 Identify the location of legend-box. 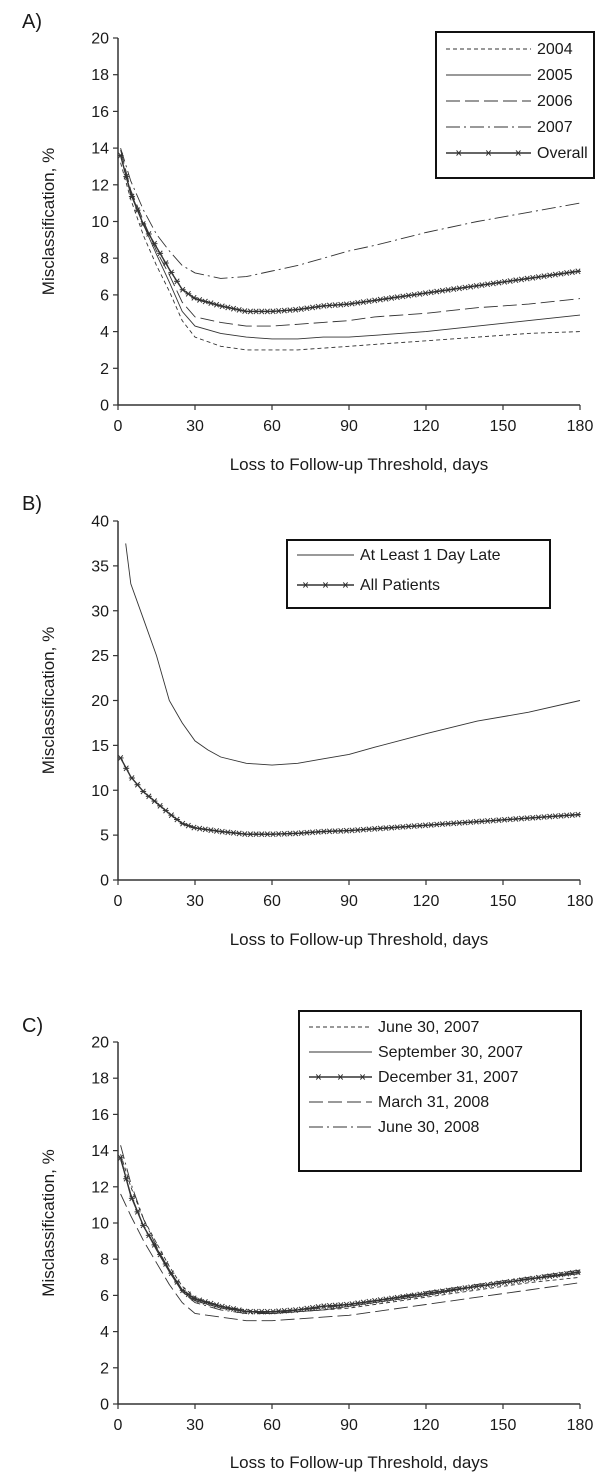
(440, 1091).